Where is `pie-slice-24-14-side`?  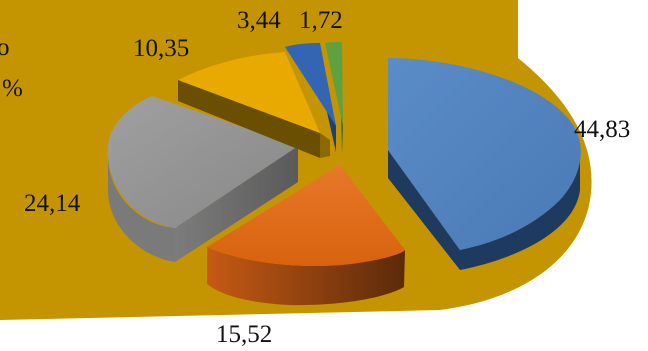
pie-slice-24-14-side is located at coordinates (141, 208).